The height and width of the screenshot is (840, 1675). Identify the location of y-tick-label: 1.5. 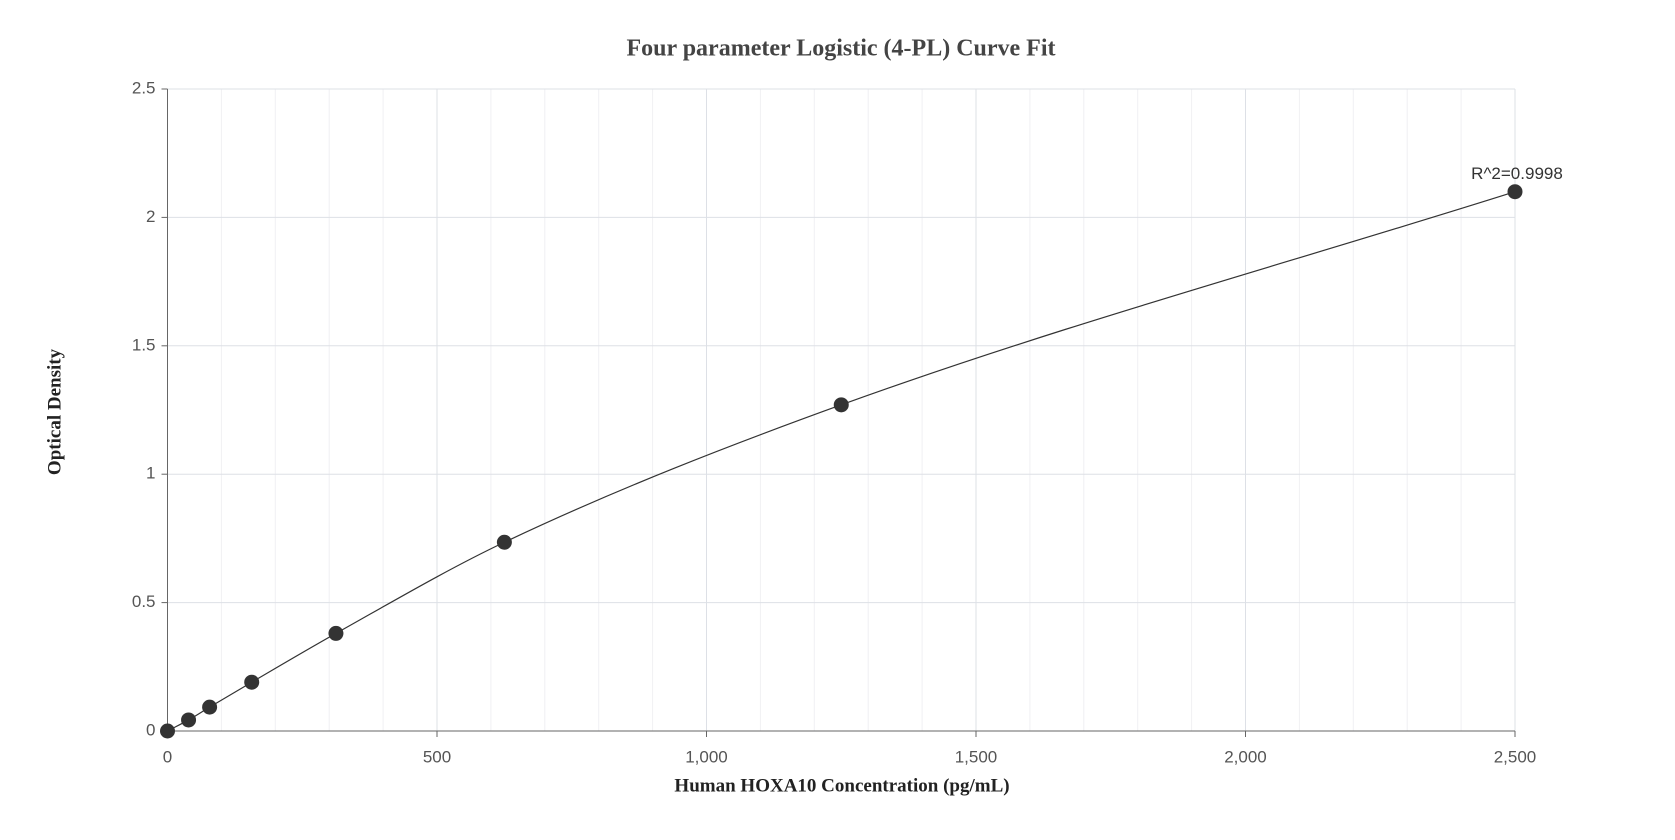
(144, 344).